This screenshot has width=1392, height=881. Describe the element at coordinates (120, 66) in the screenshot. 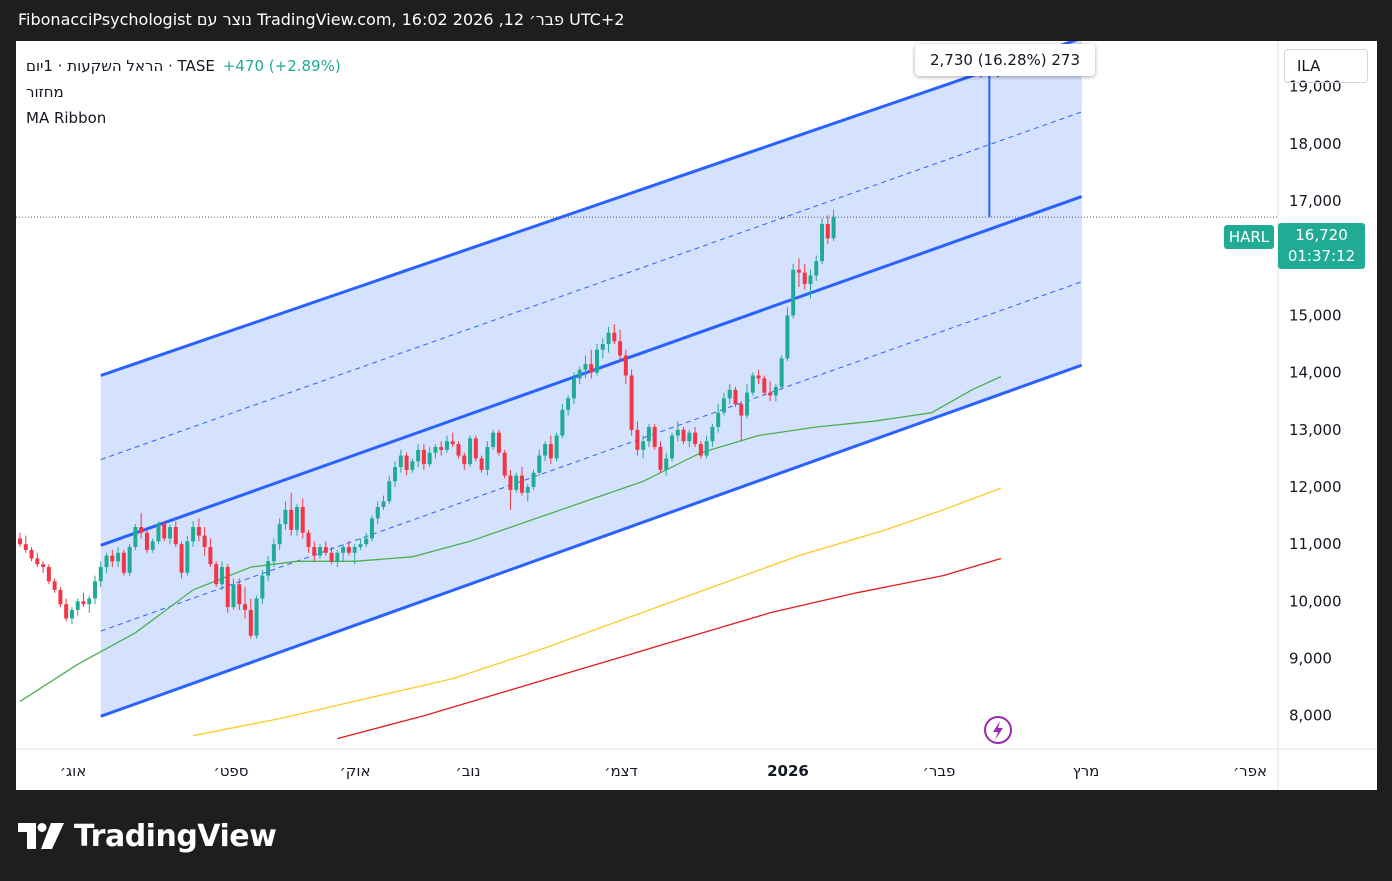

I see `legend-title: הראל השקעות · 1יום · TASE` at that location.